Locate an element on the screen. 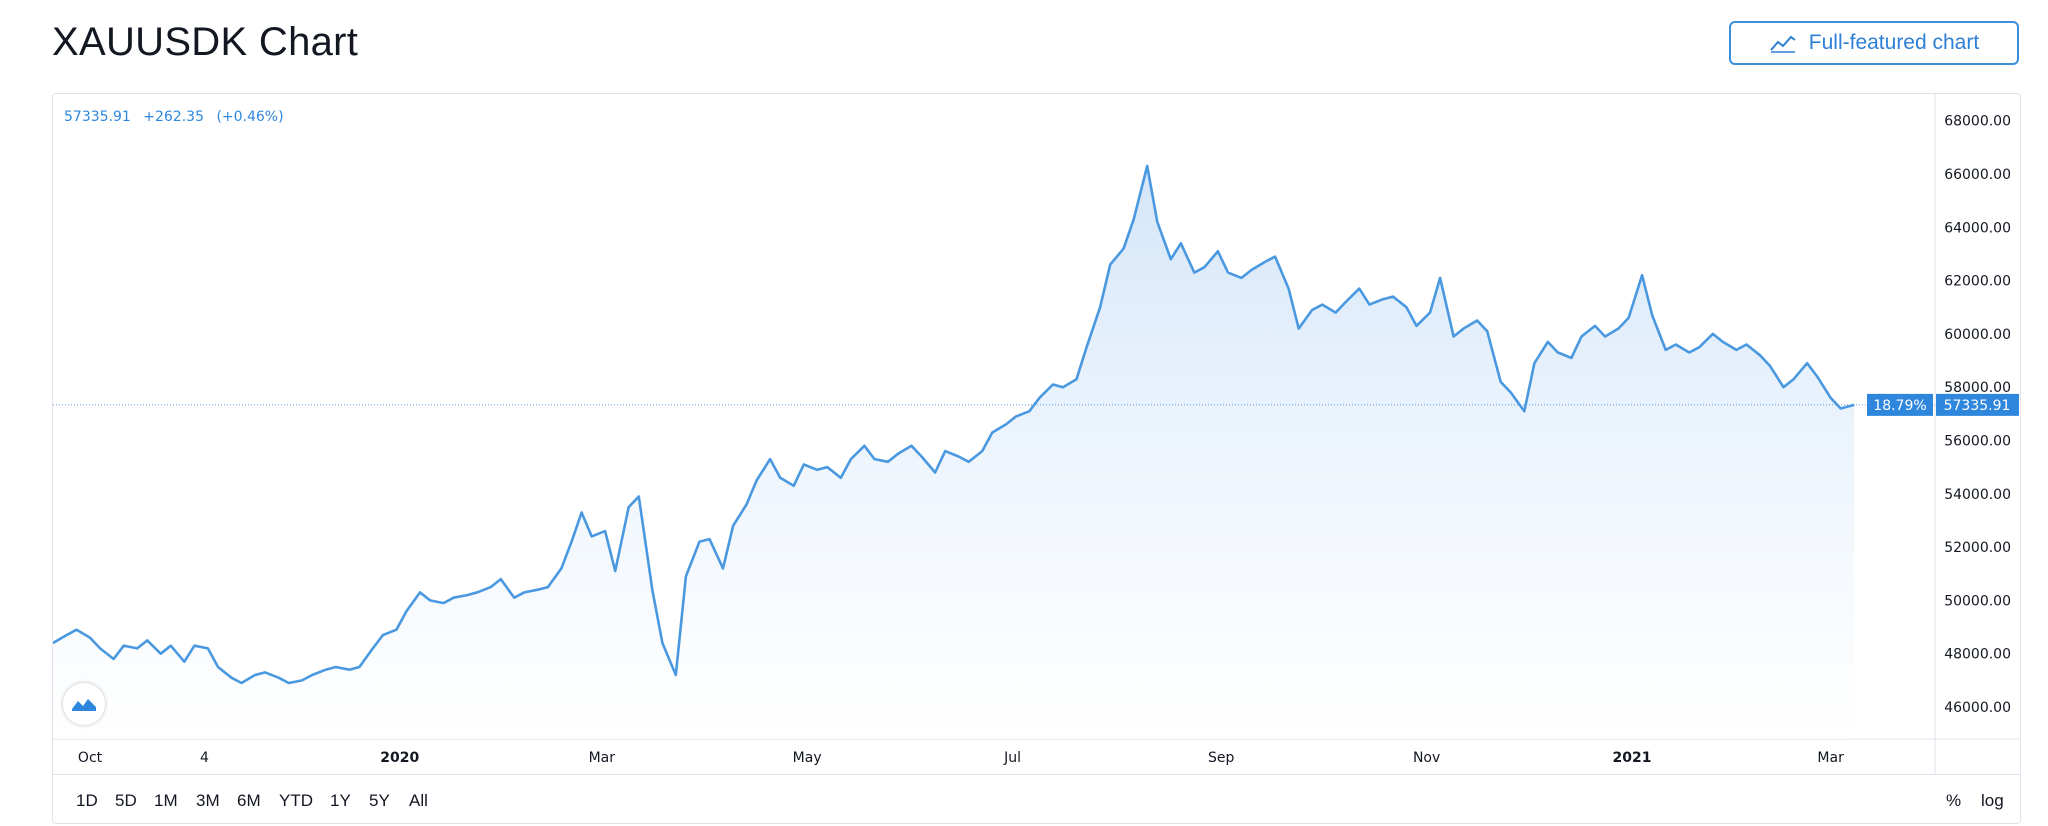 This screenshot has width=2048, height=826. last-price-label: 57335.91 is located at coordinates (1977, 406).